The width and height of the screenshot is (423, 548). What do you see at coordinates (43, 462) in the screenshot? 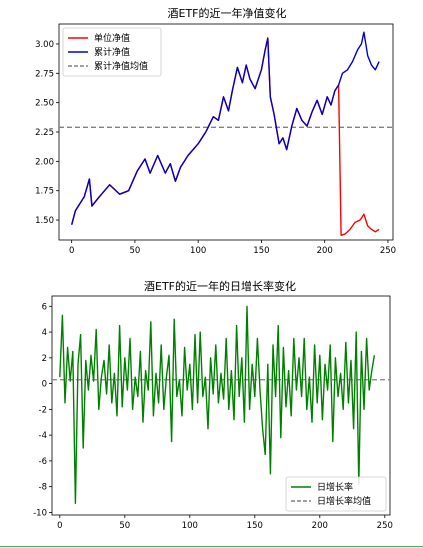
I see `y-tick-label: -6` at bounding box center [43, 462].